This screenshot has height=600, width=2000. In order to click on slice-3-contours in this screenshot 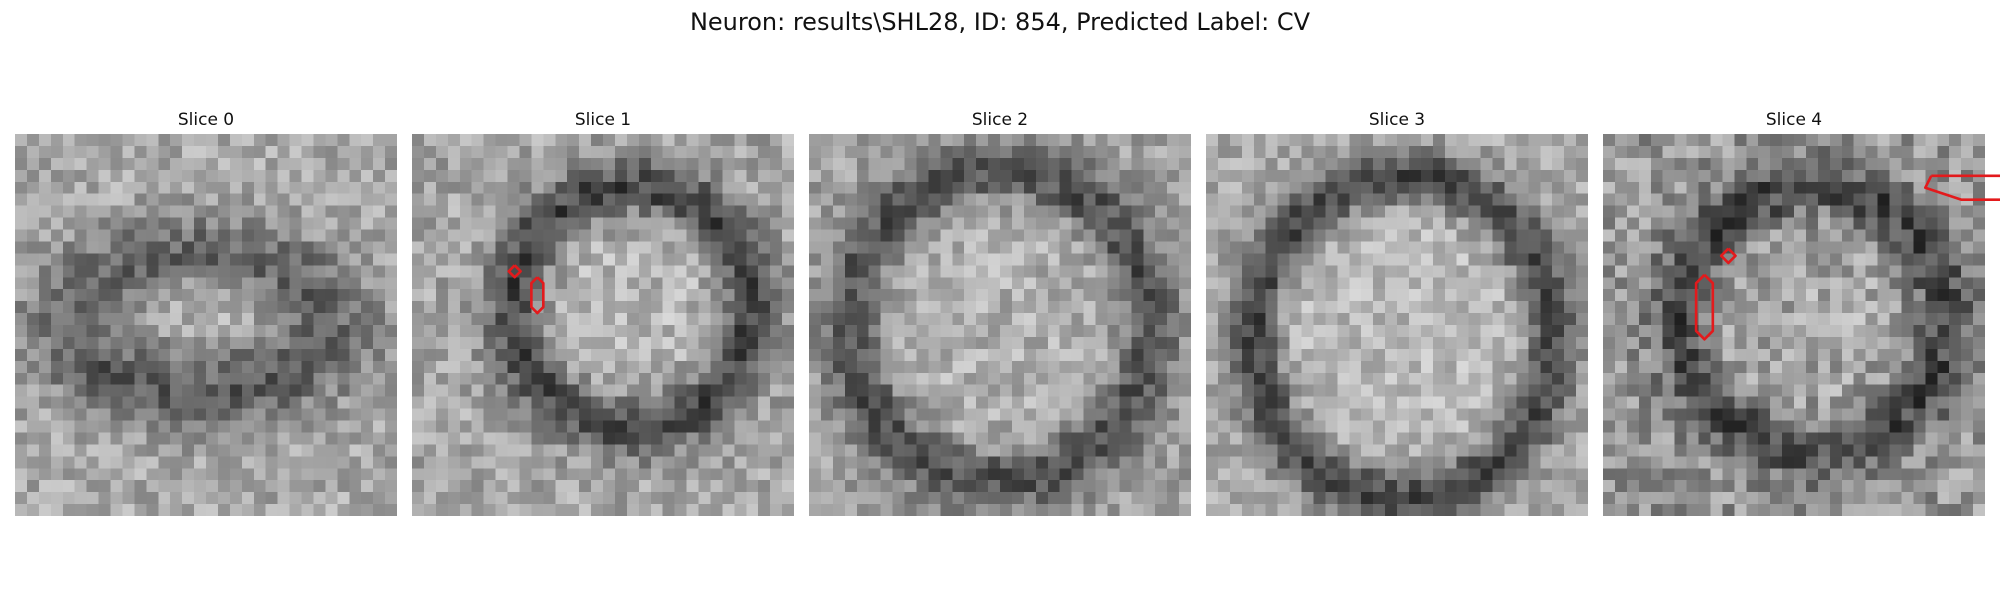, I will do `click(1397, 325)`.